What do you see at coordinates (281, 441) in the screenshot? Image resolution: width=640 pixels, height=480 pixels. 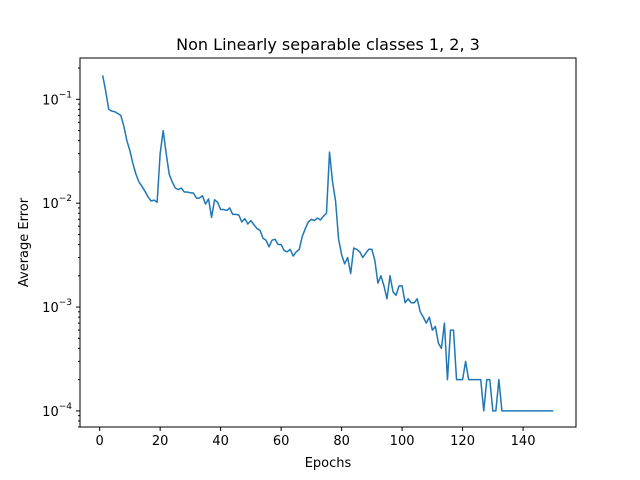 I see `x-tick-label: 60` at bounding box center [281, 441].